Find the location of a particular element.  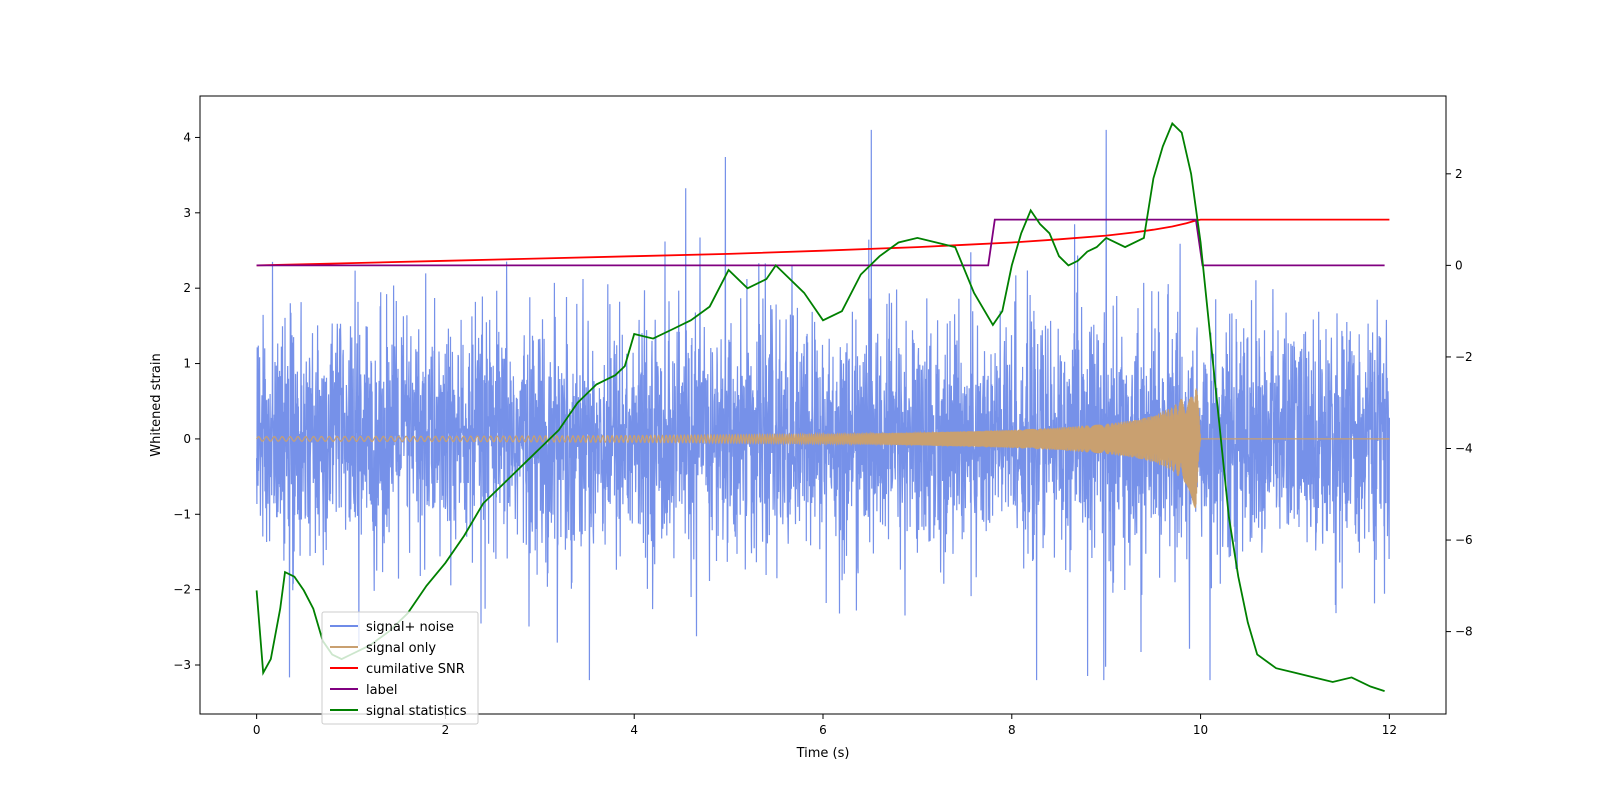

right-y-tick-label: −8 is located at coordinates (1464, 632).